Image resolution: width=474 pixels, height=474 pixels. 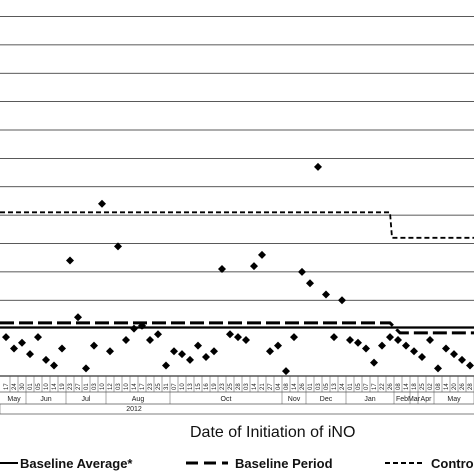 What do you see at coordinates (167, 386) in the screenshot?
I see `x-tick-label: 31` at bounding box center [167, 386].